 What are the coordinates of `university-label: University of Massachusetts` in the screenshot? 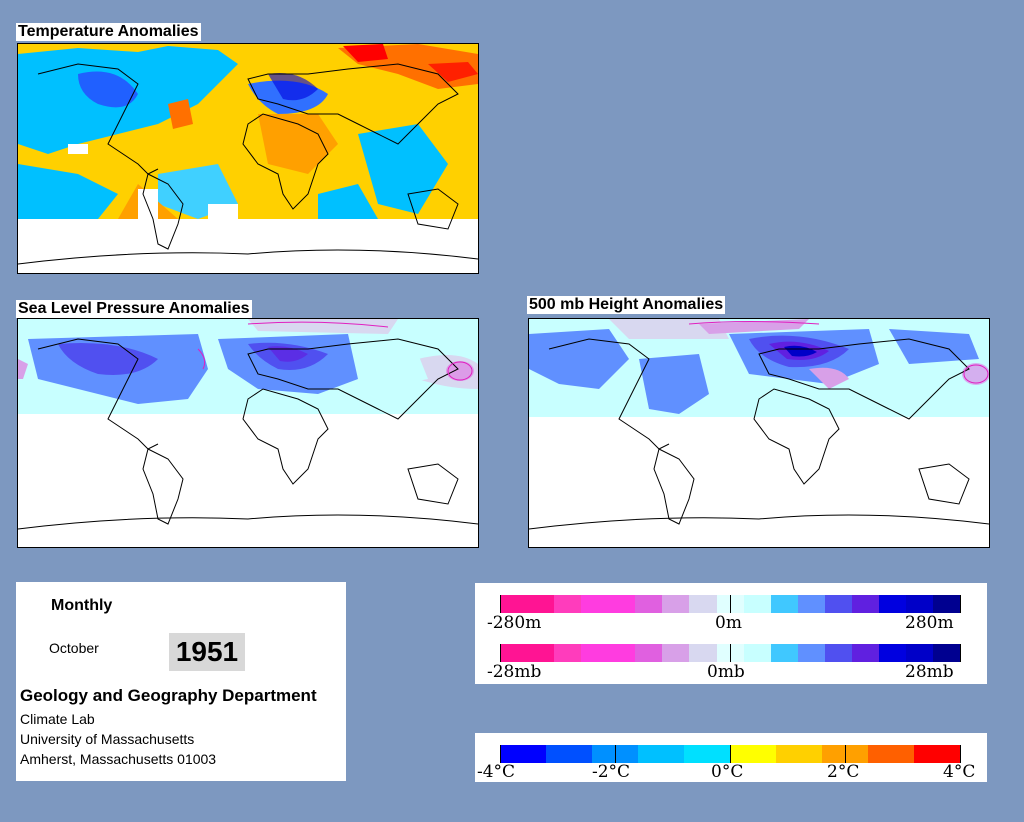 It's located at (107, 739).